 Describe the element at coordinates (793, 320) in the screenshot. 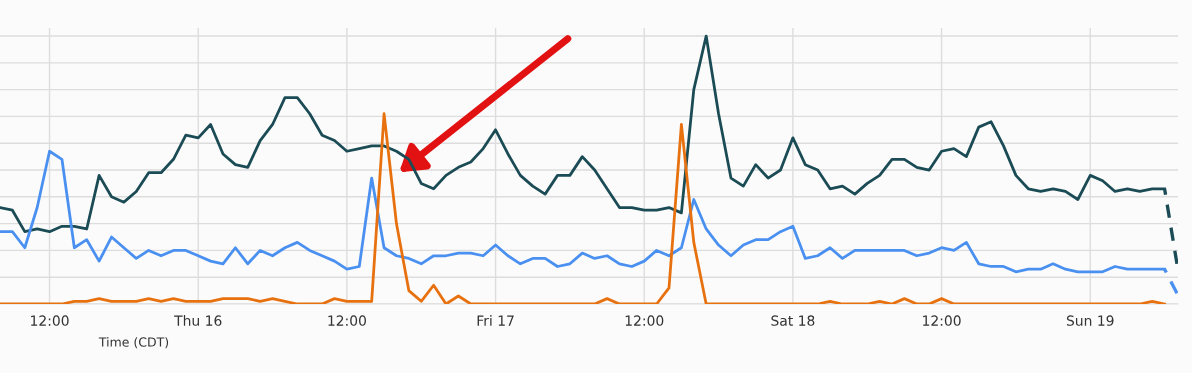

I see `x-tick-label: Sat 18` at that location.